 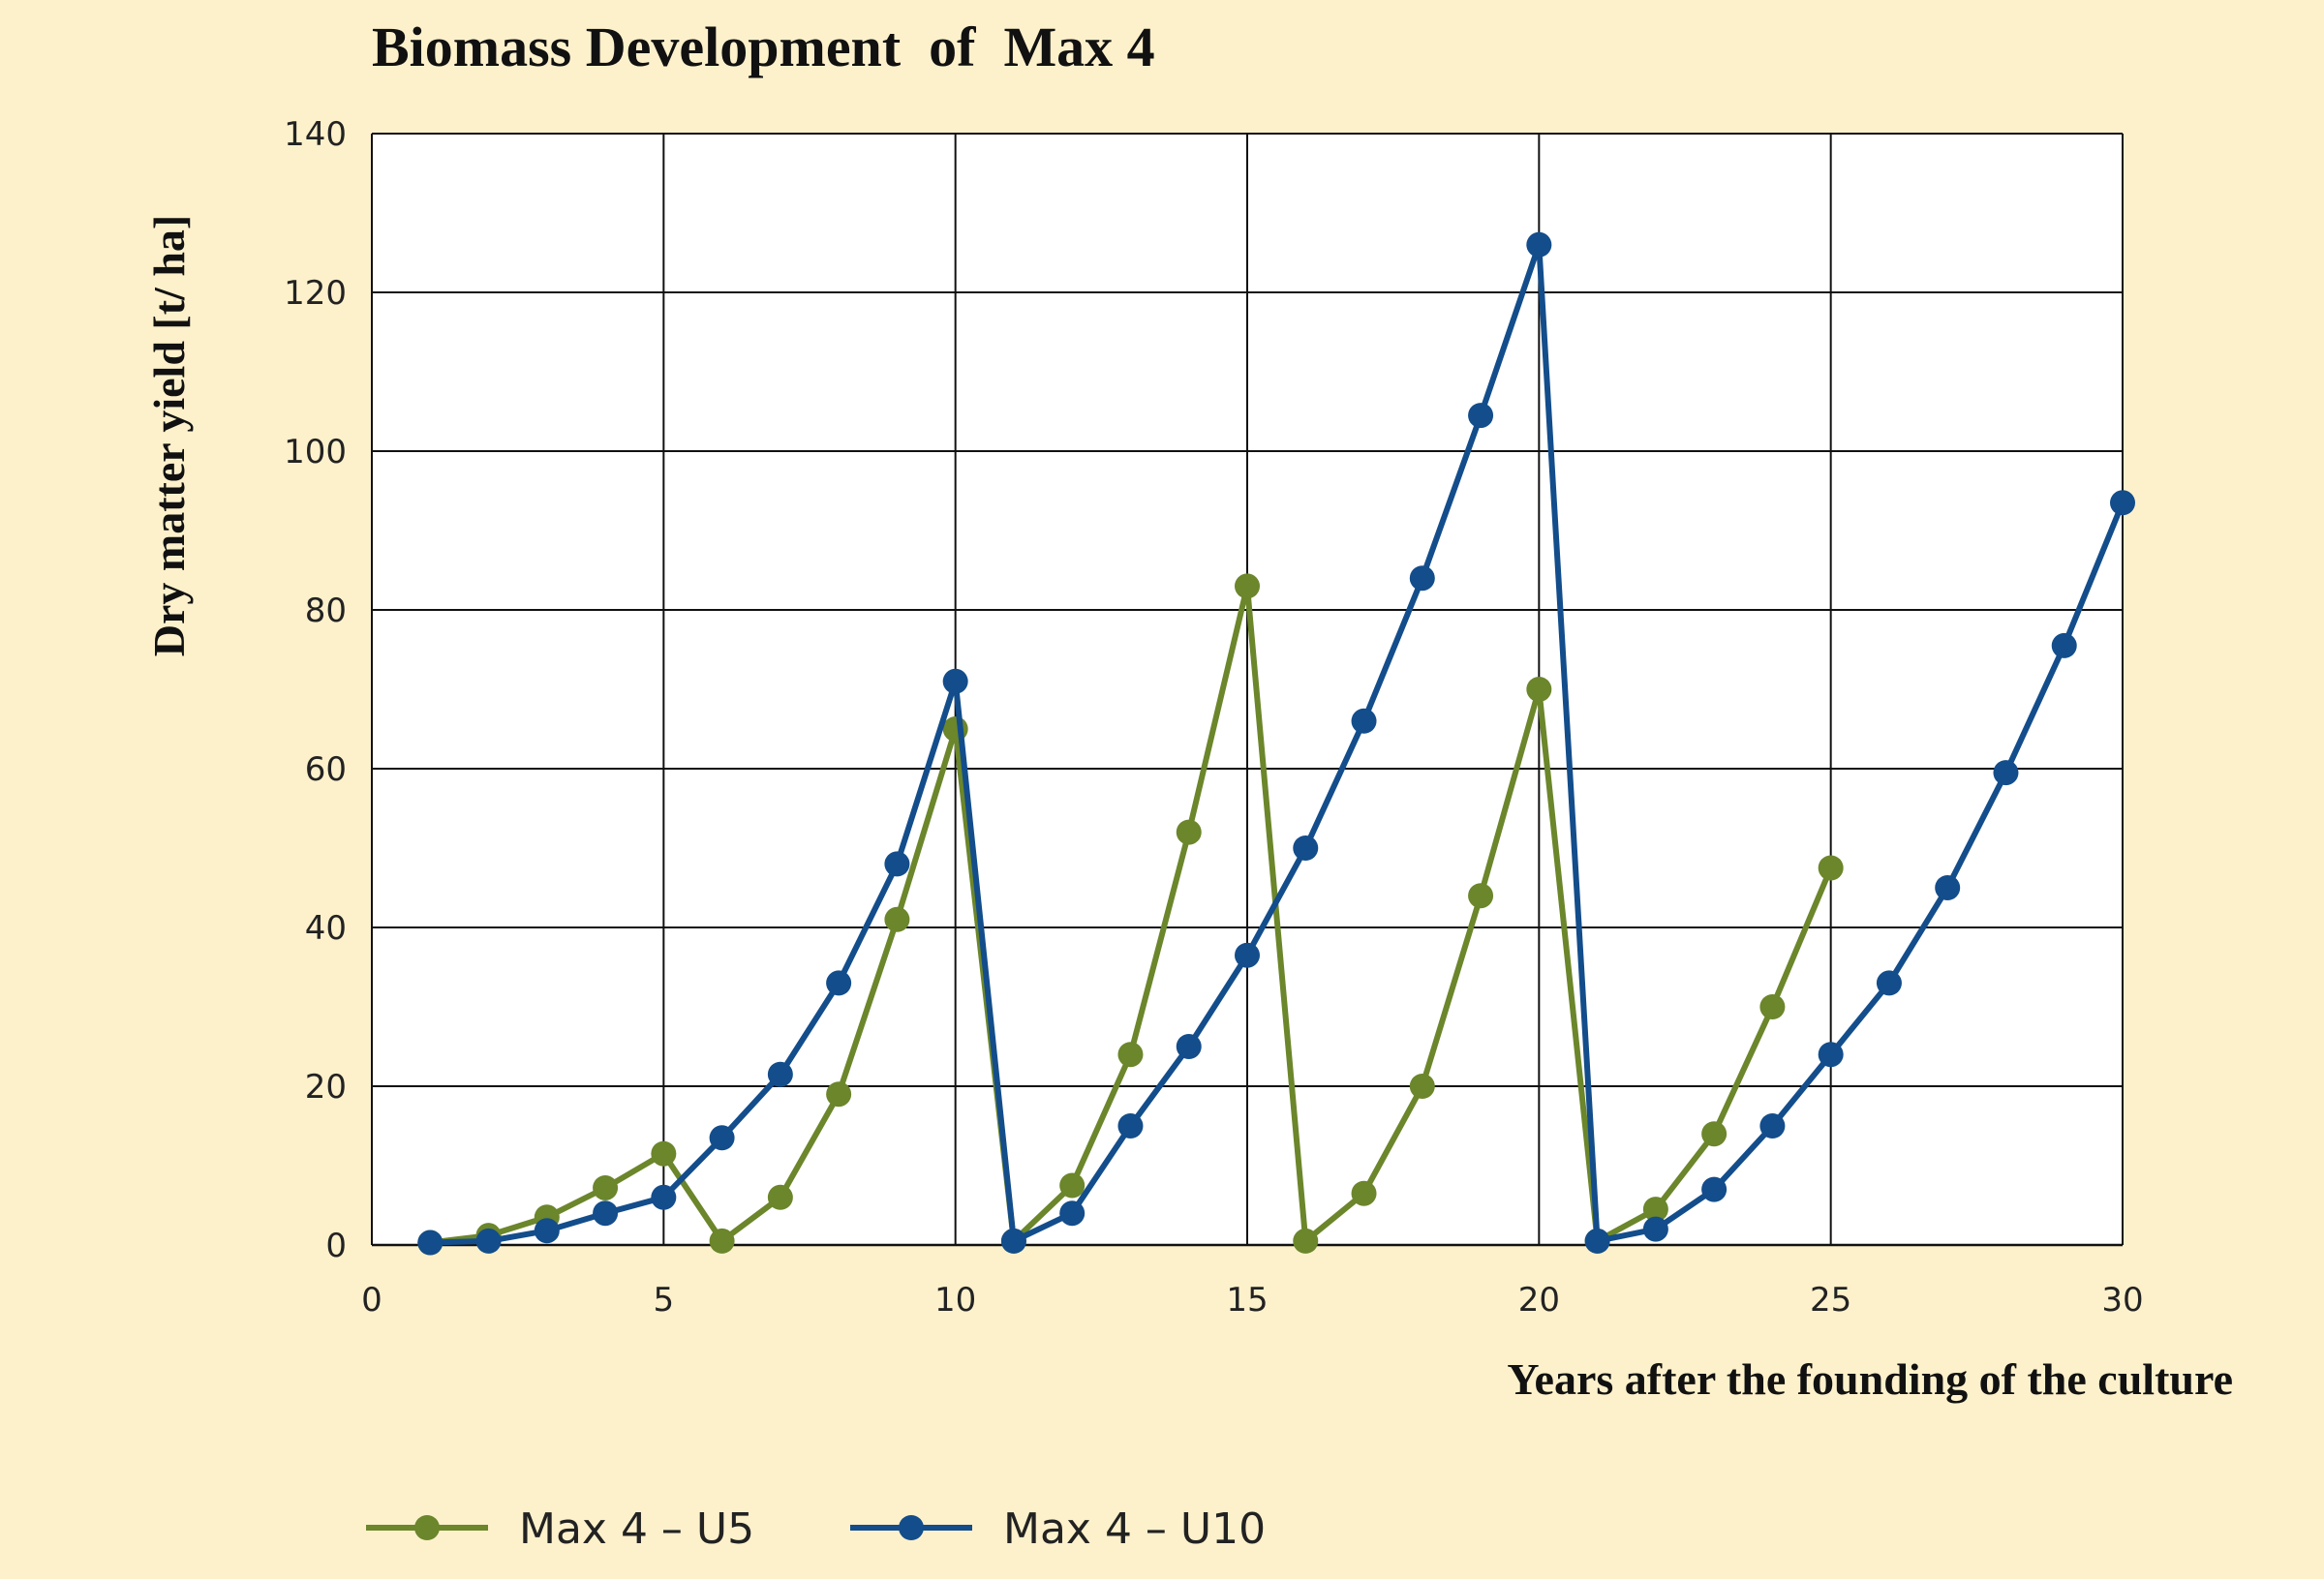 What do you see at coordinates (326, 611) in the screenshot?
I see `y-tick-label: 80` at bounding box center [326, 611].